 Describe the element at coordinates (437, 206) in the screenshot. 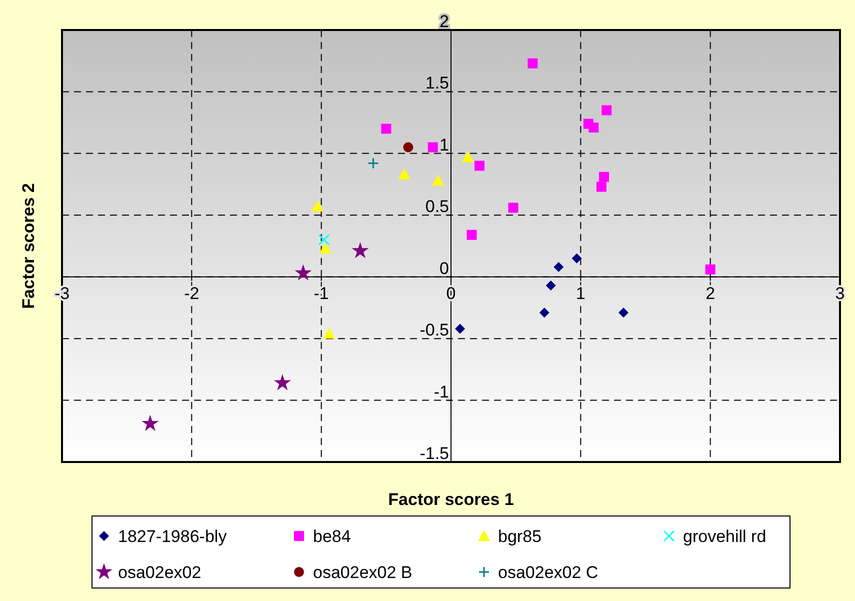

I see `y-tick-label: 0.5` at that location.